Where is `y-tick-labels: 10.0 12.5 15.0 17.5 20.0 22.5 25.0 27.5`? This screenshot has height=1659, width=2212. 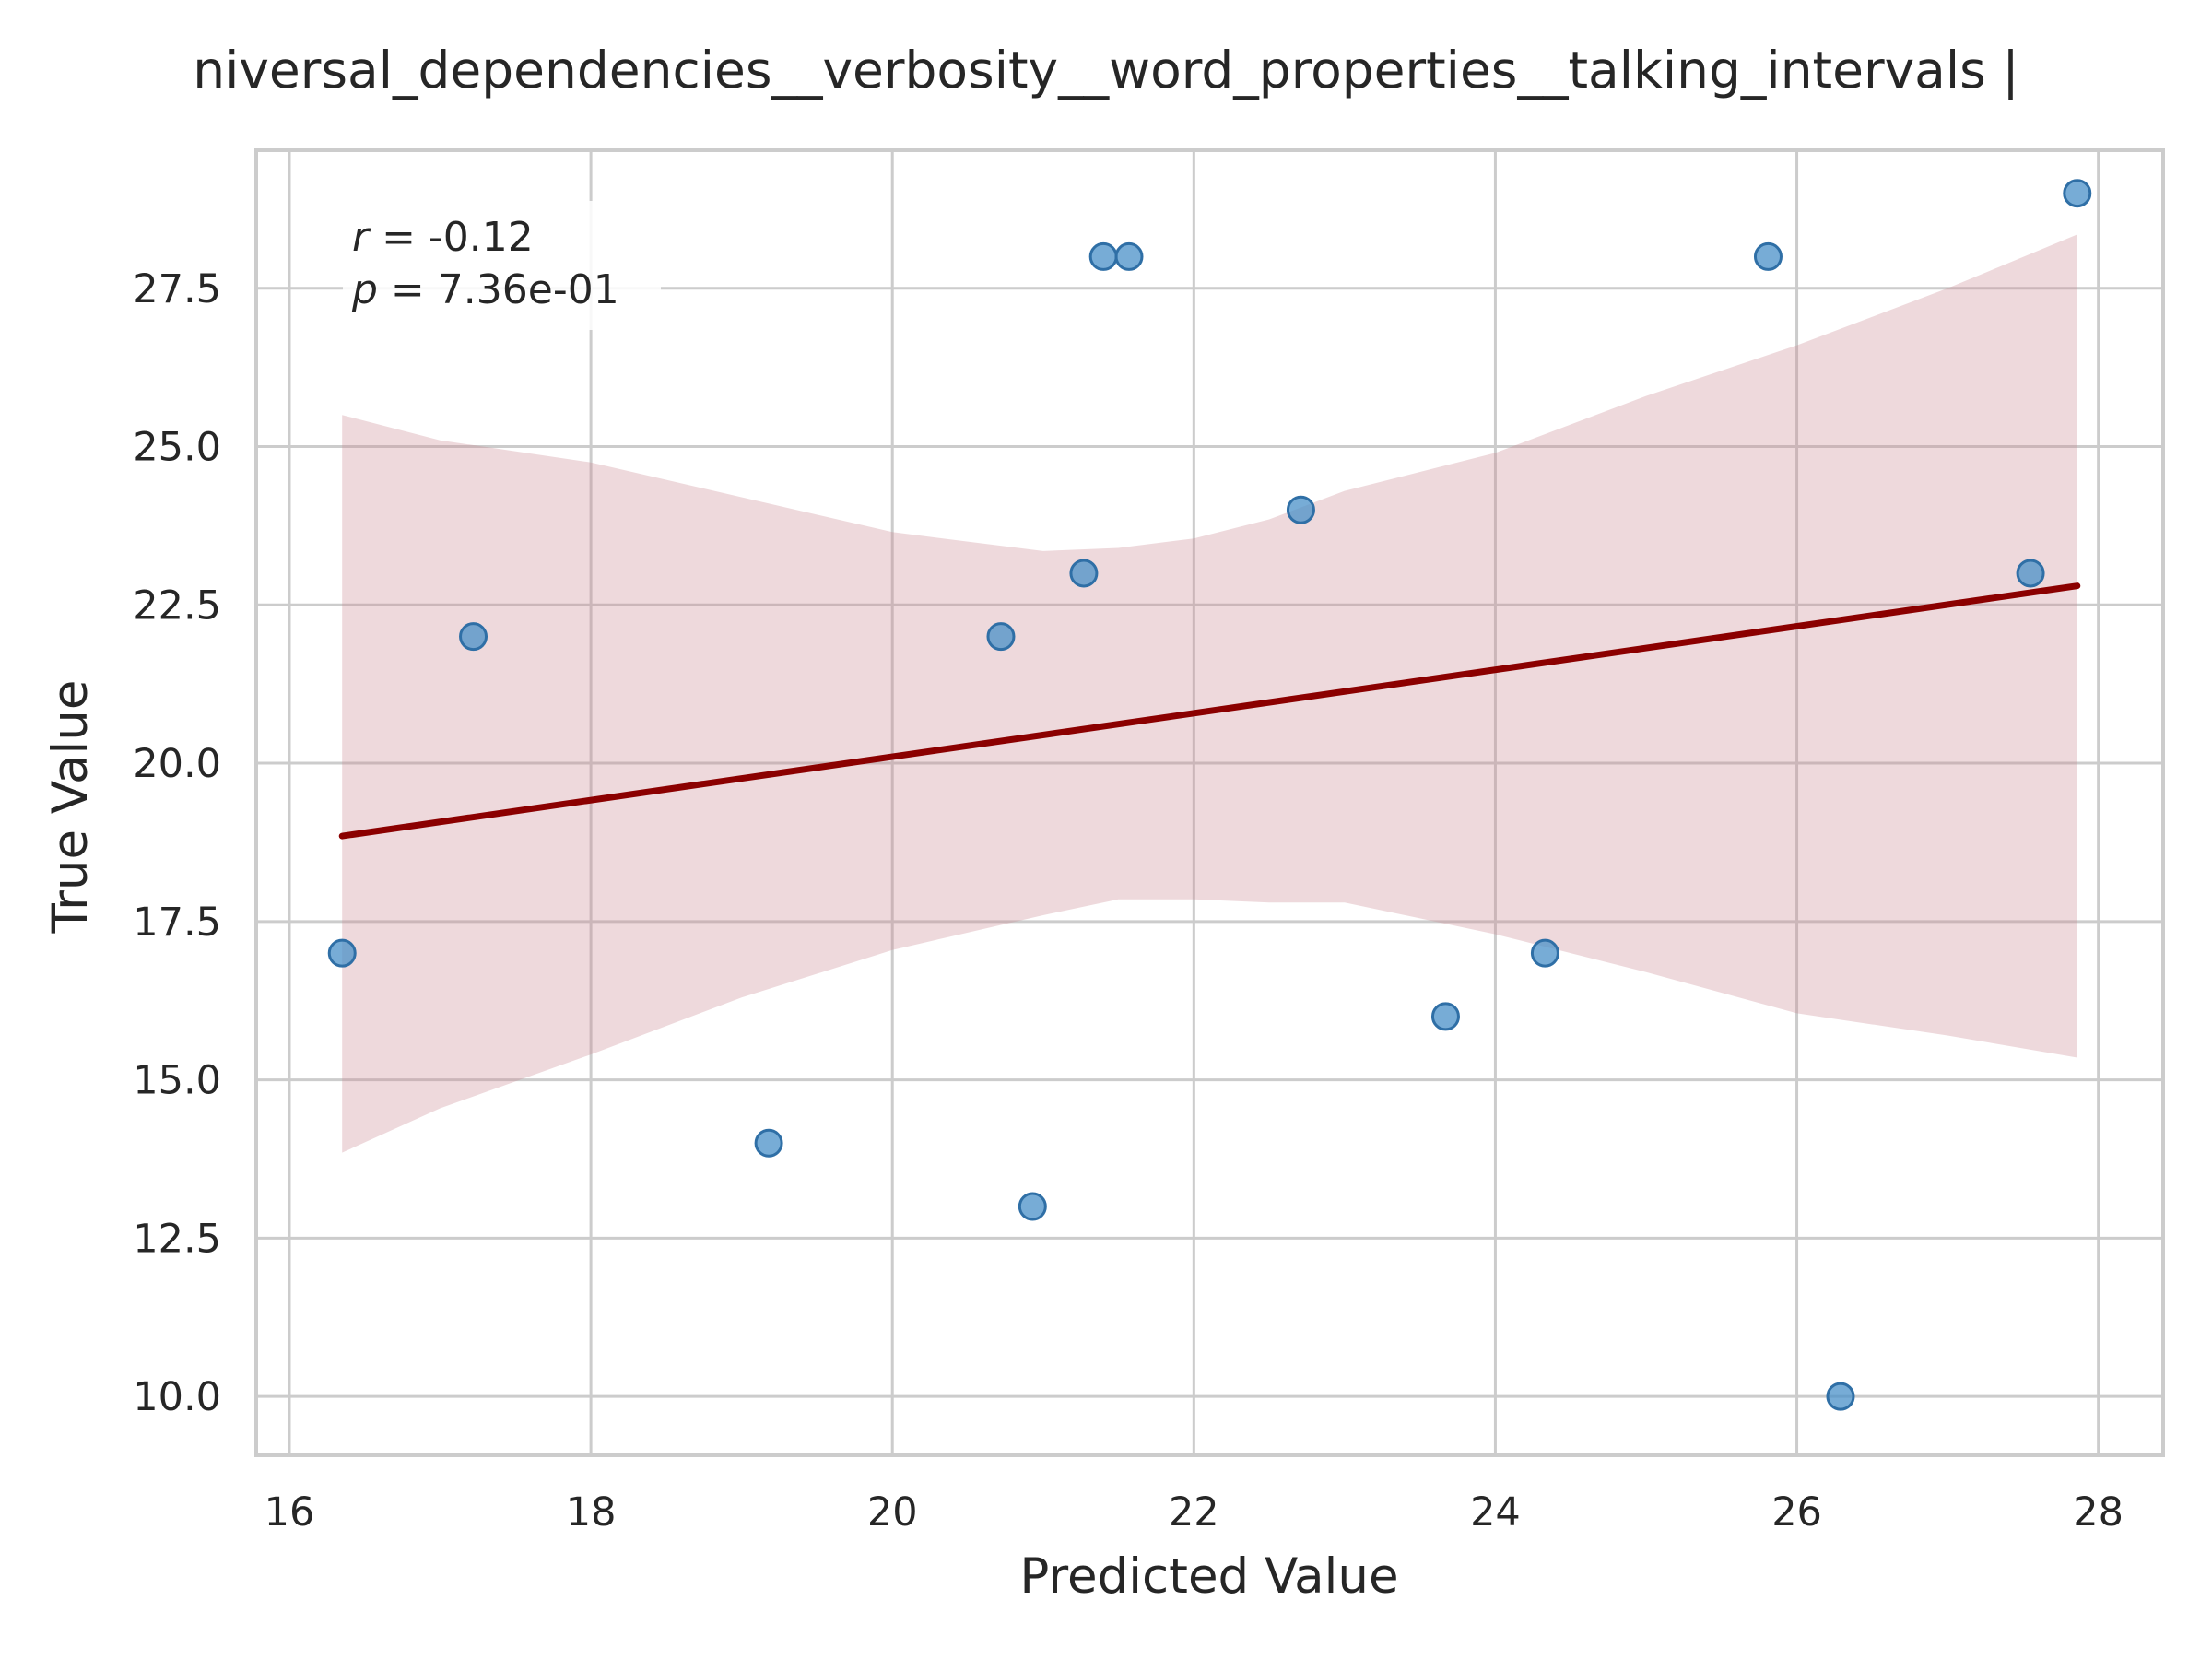 y-tick-labels: 10.0 12.5 15.0 17.5 20.0 22.5 25.0 27.5 is located at coordinates (177, 843).